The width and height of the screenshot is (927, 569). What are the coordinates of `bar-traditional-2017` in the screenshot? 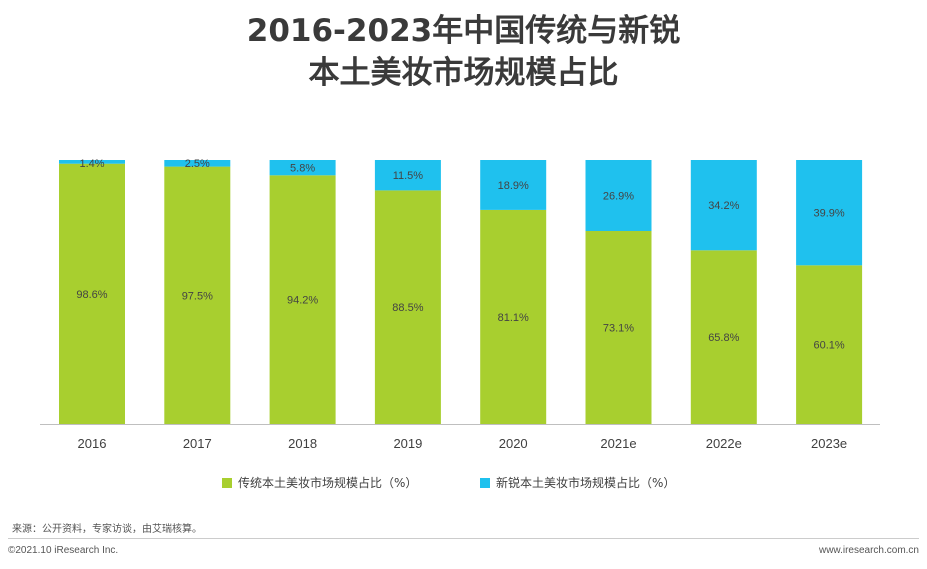 It's located at (197, 295).